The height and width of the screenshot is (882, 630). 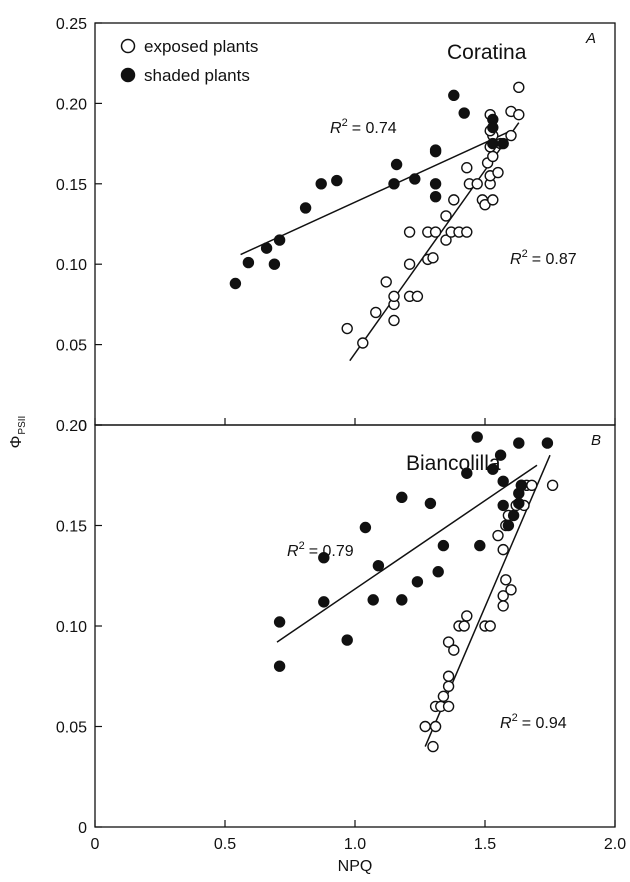 What do you see at coordinates (128, 75) in the screenshot?
I see `legend-filled-circle-marker` at bounding box center [128, 75].